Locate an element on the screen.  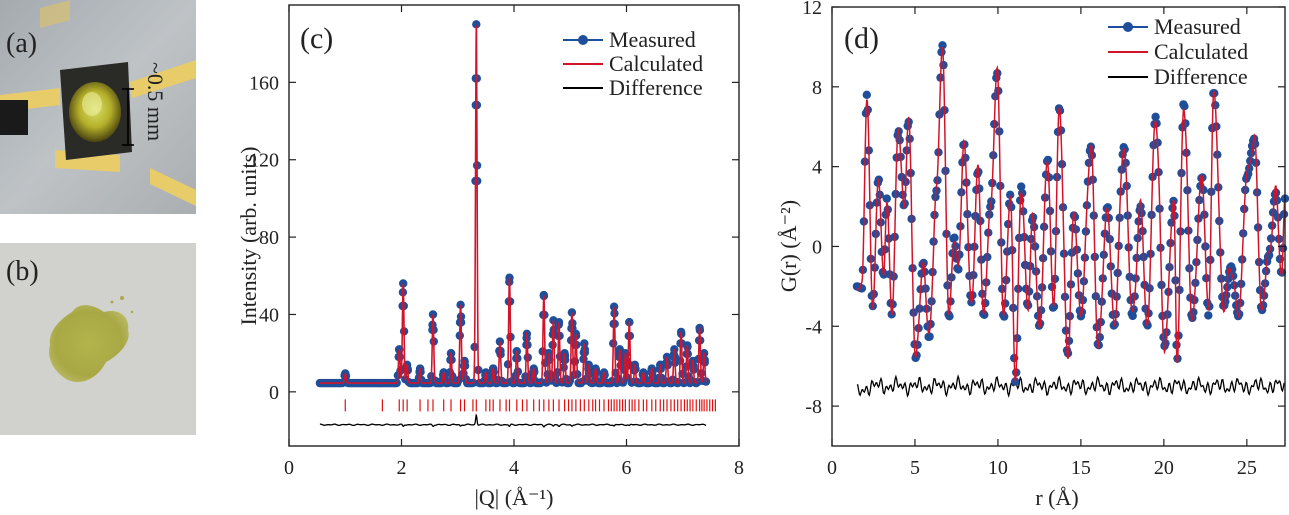
panel-a-photo: ~0.5 mm (a) is located at coordinates (98, 107).